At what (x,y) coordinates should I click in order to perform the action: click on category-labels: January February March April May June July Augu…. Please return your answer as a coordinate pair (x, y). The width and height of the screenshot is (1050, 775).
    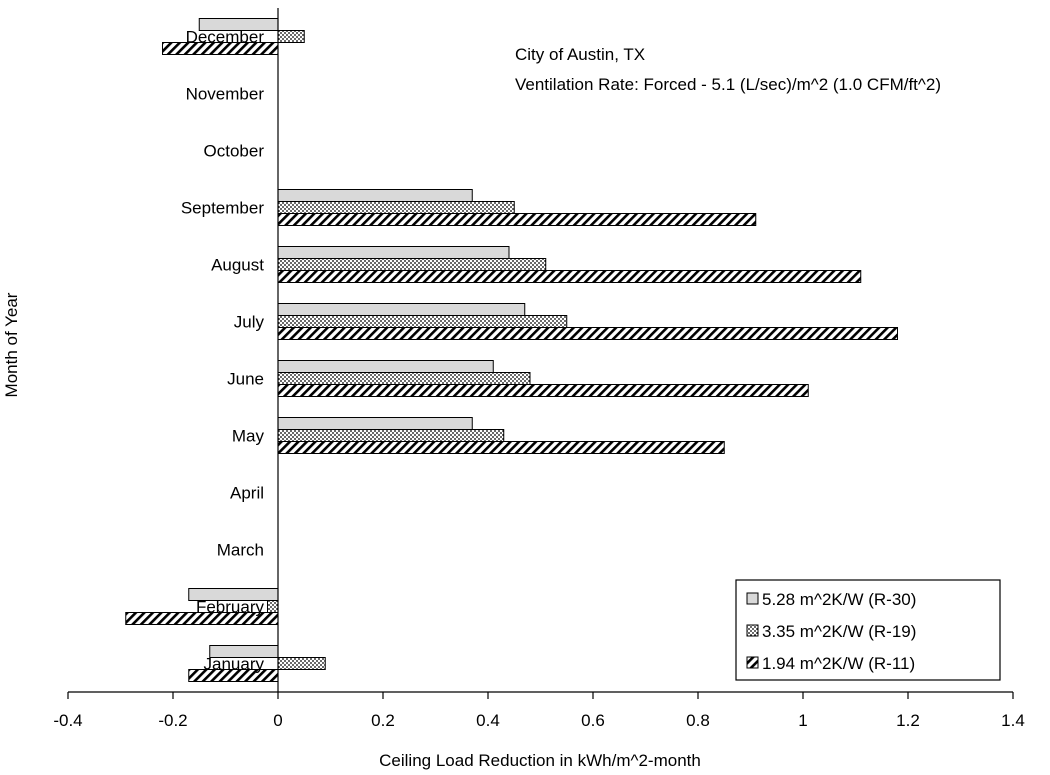
    Looking at the image, I should click on (223, 351).